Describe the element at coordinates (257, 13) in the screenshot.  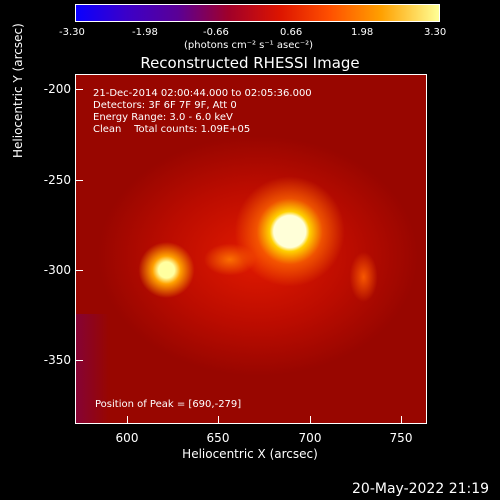
I see `colorbar` at that location.